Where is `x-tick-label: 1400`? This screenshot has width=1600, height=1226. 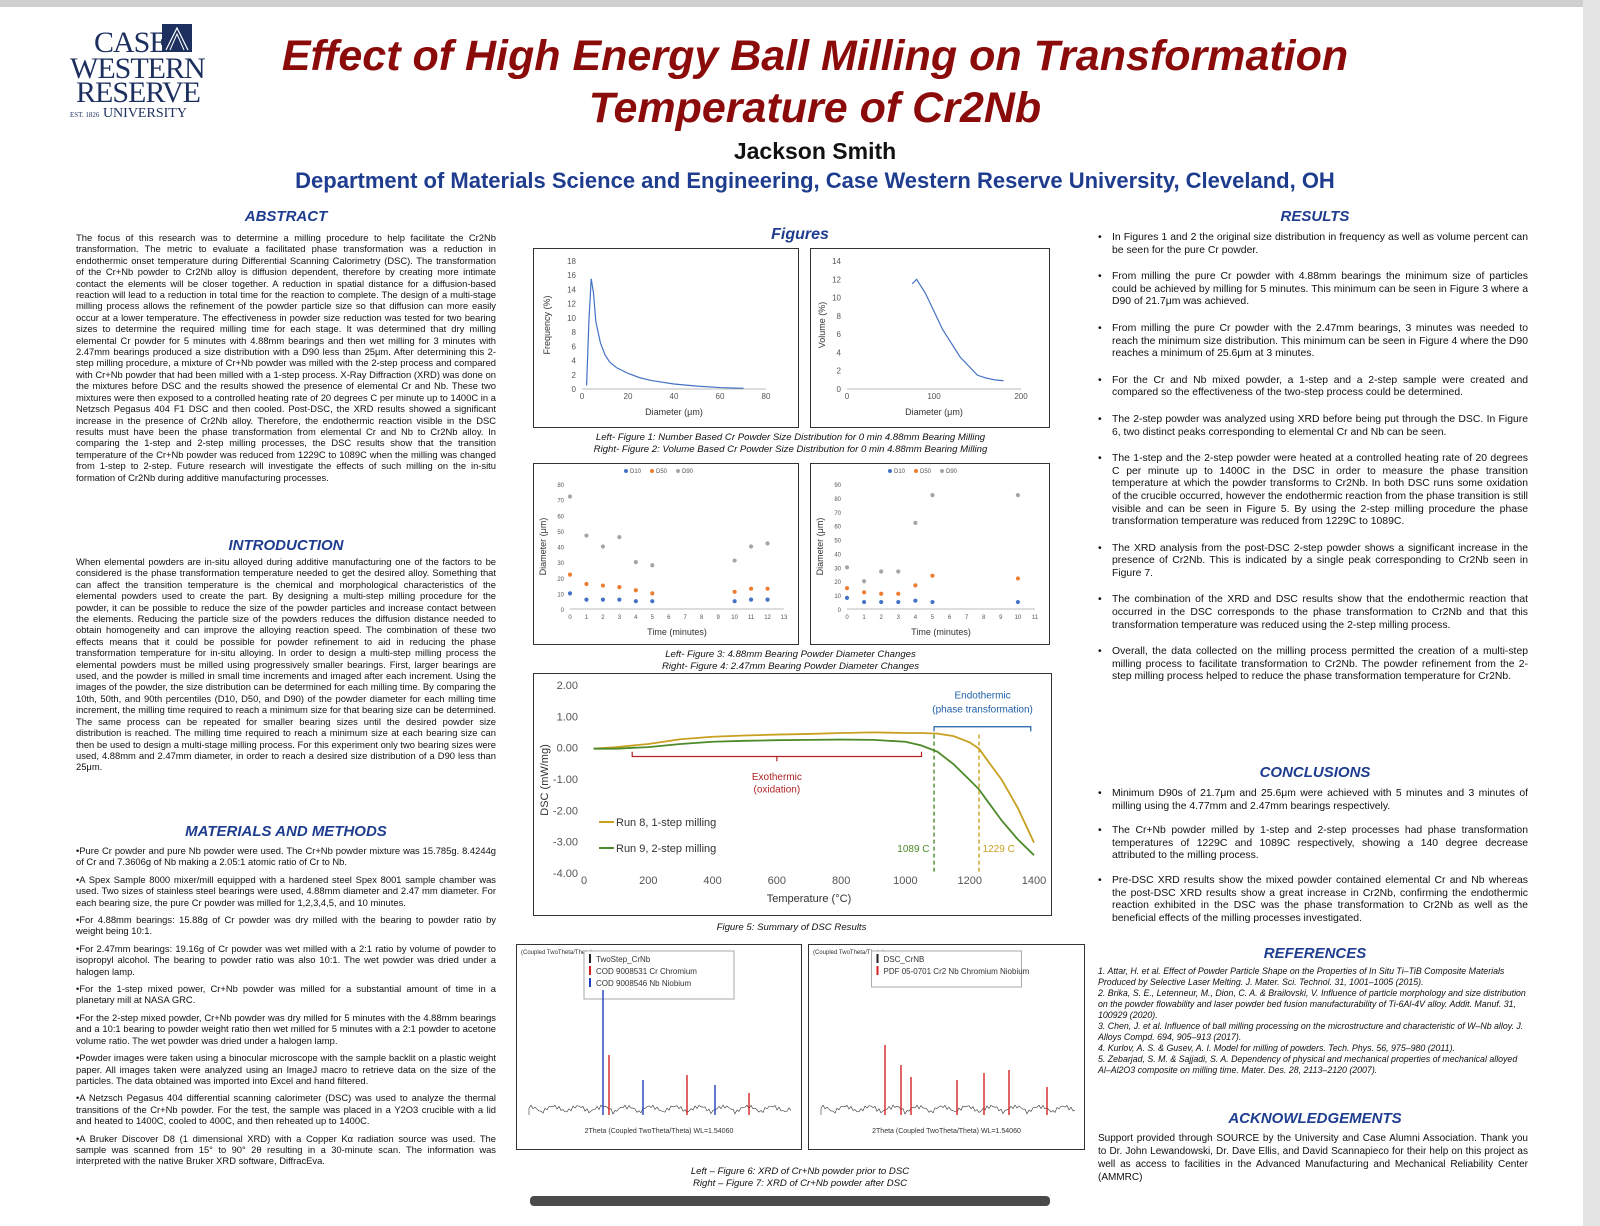 x-tick-label: 1400 is located at coordinates (1034, 881).